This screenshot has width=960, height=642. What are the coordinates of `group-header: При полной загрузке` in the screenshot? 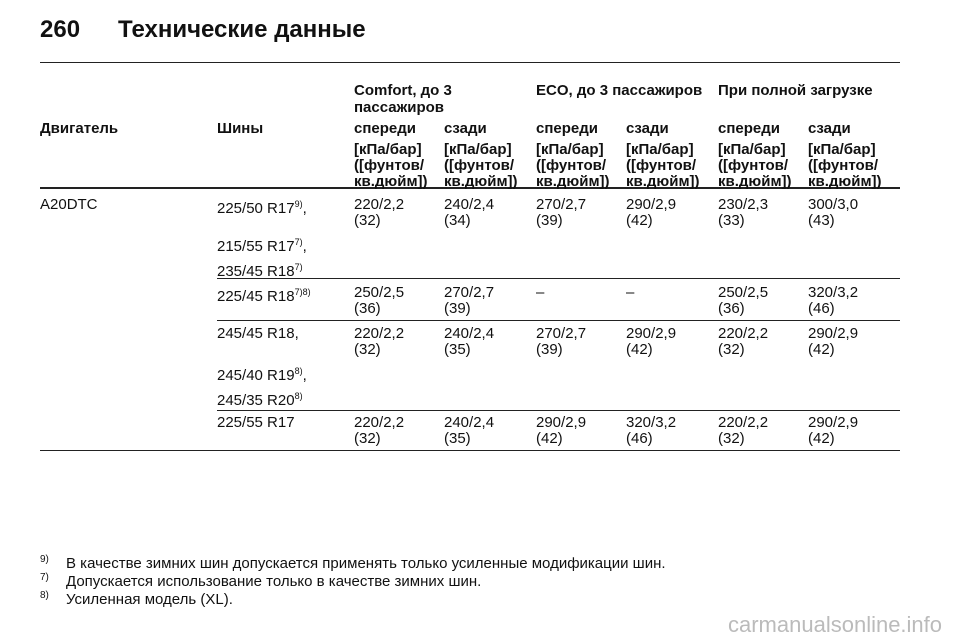 It's located at (795, 90).